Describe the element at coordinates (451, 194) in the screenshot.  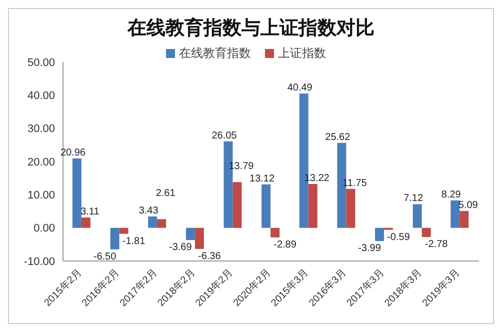
I see `data-label: 8.29` at that location.